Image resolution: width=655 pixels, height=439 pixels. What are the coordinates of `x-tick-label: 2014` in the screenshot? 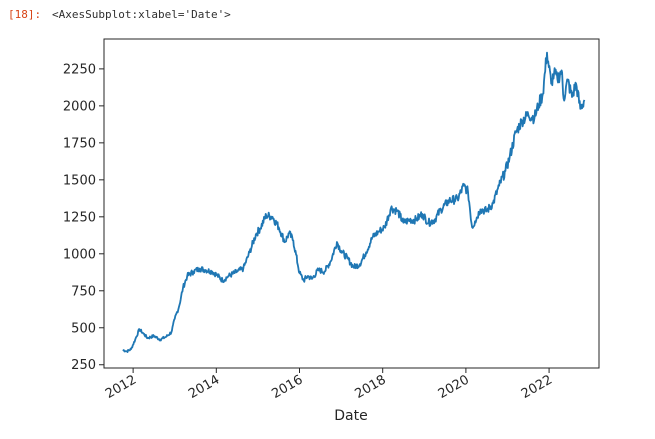 It's located at (204, 387).